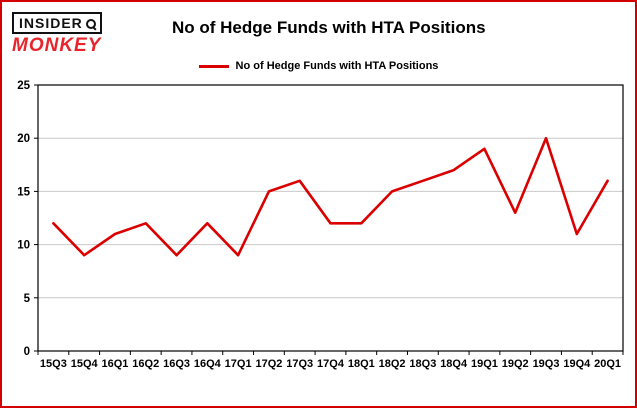 The image size is (637, 408). I want to click on x-tick-label: 17Q2, so click(268, 364).